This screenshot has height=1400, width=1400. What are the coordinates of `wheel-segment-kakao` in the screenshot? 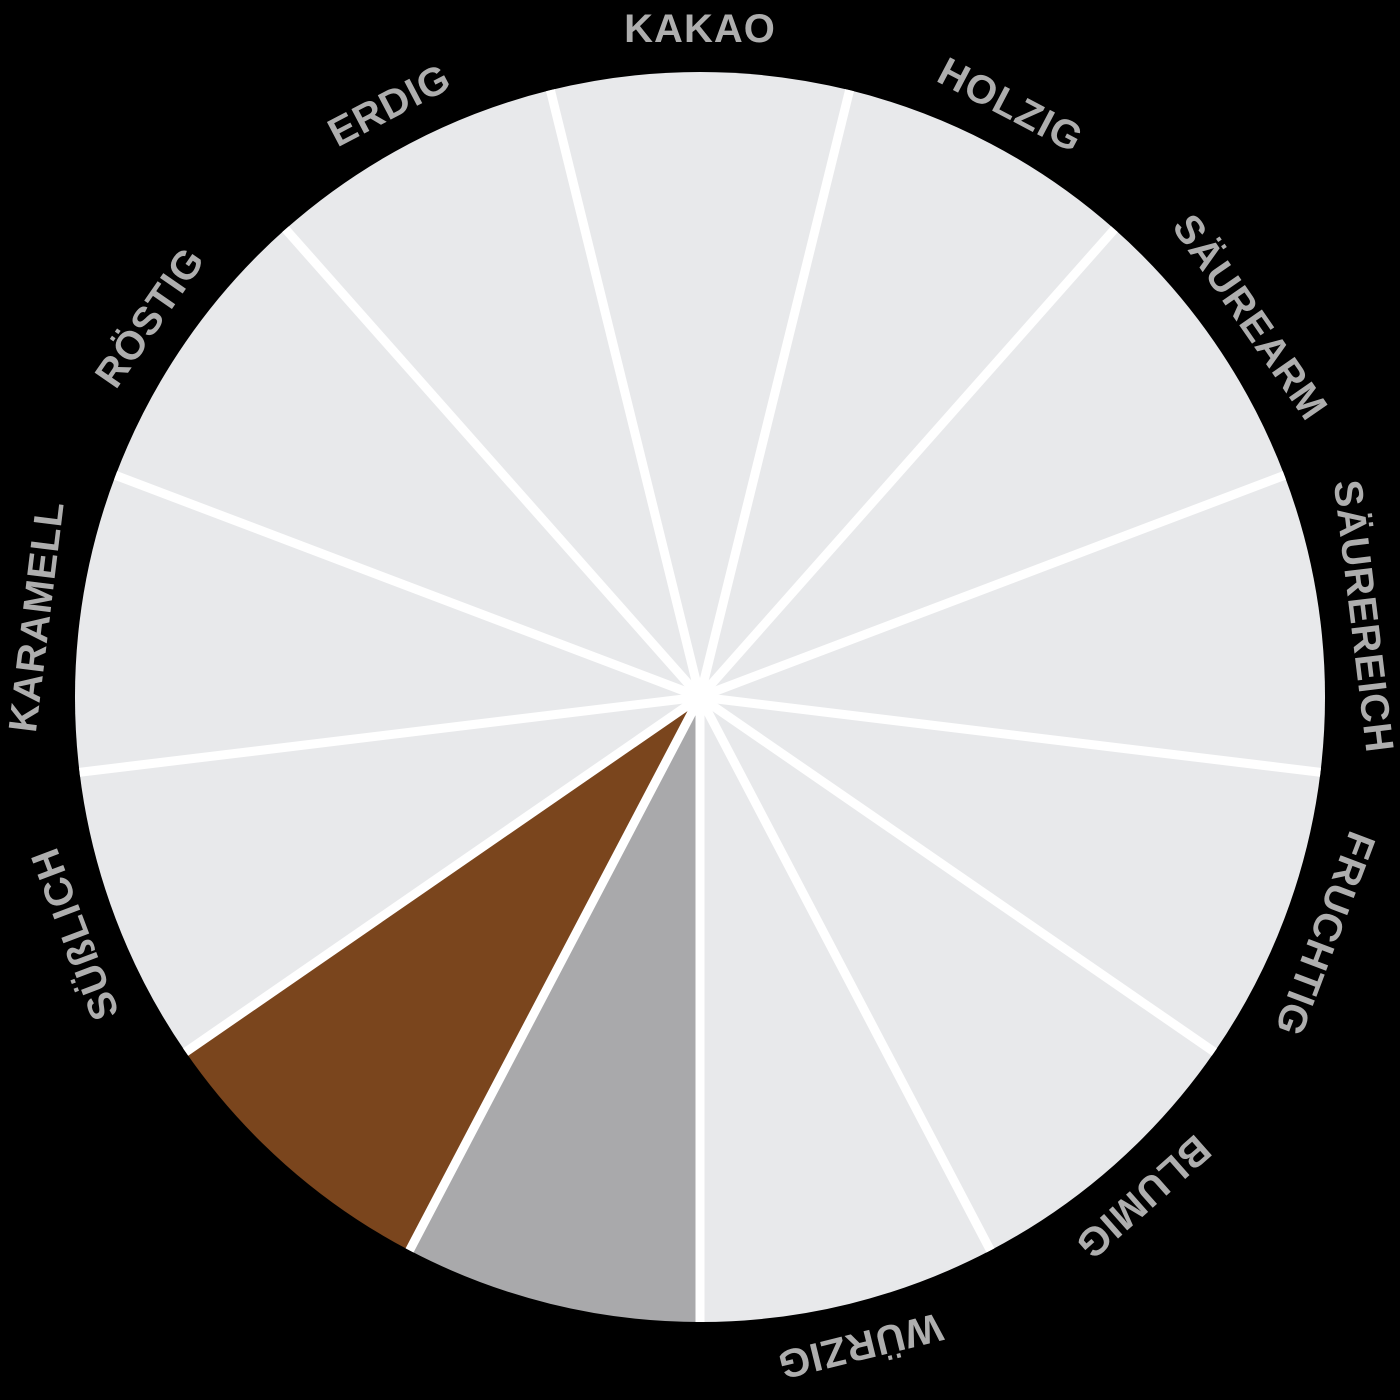 It's located at (700, 384).